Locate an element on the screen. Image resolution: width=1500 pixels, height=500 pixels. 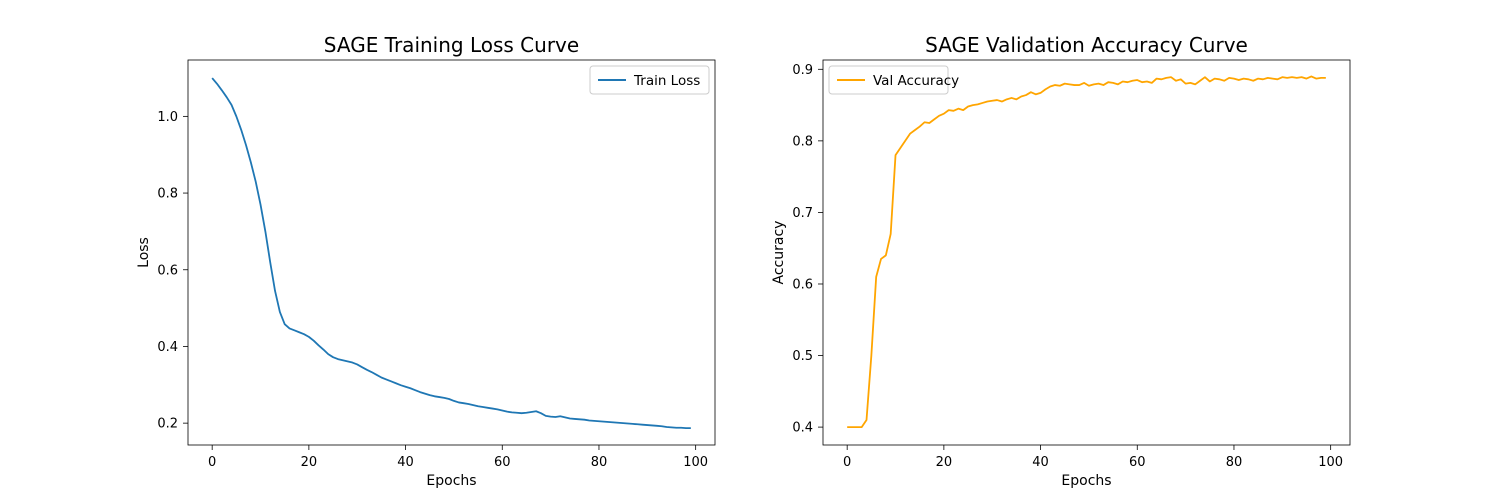
chart-1-legend: Val Accuracy is located at coordinates (893, 80).